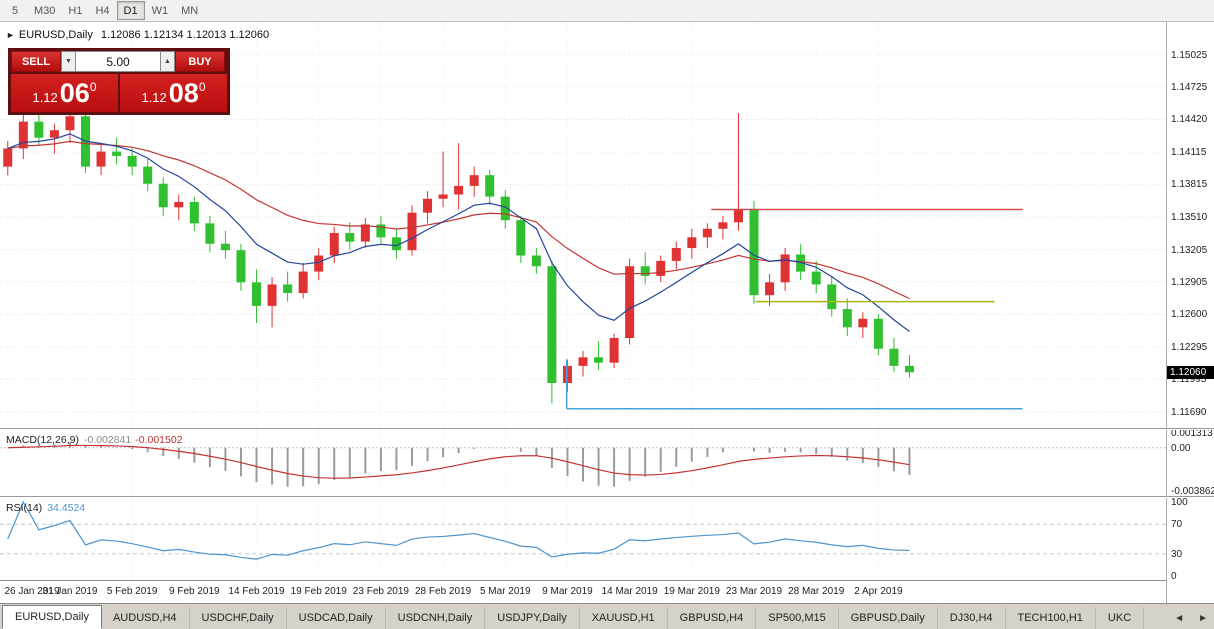 The width and height of the screenshot is (1214, 629). Describe the element at coordinates (1190, 373) in the screenshot. I see `current-price-badge: 1.12060` at that location.